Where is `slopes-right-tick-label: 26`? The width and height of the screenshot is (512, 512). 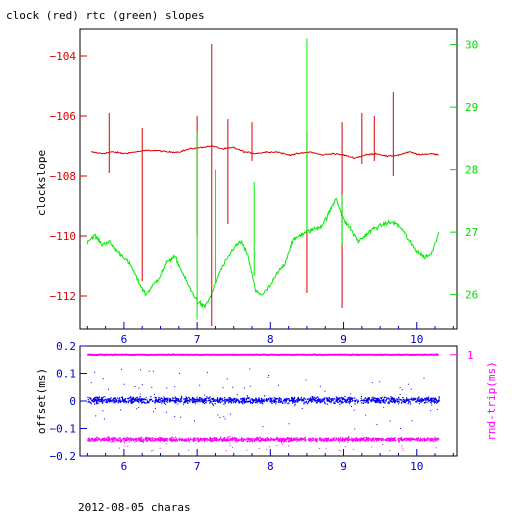
slopes-right-tick-label: 26 is located at coordinates (471, 295).